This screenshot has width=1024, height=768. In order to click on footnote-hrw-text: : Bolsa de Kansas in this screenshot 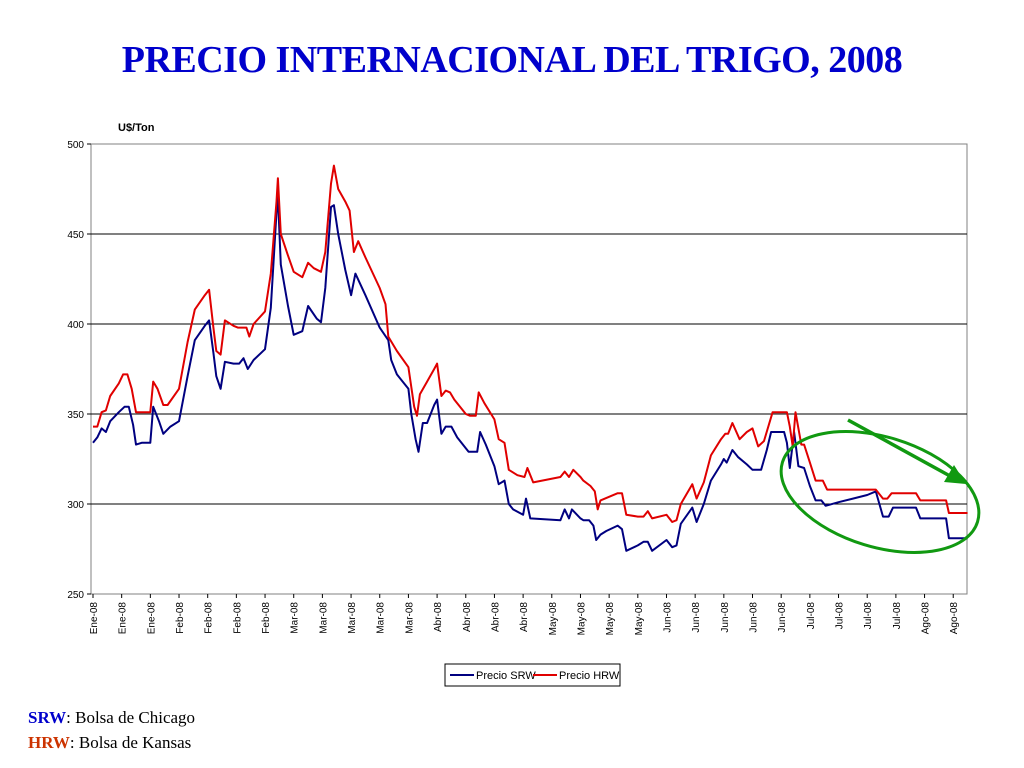, I will do `click(130, 742)`.